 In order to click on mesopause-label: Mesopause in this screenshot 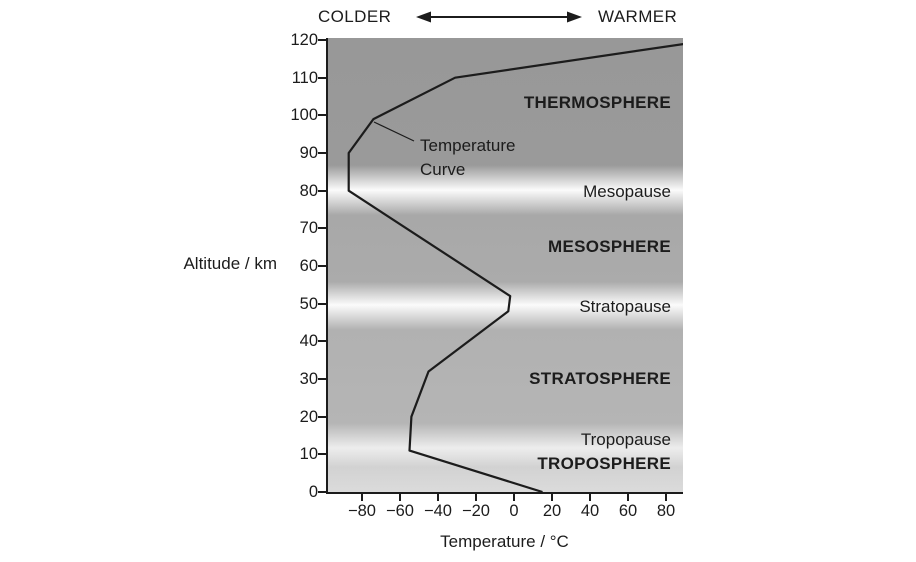, I will do `click(627, 191)`.